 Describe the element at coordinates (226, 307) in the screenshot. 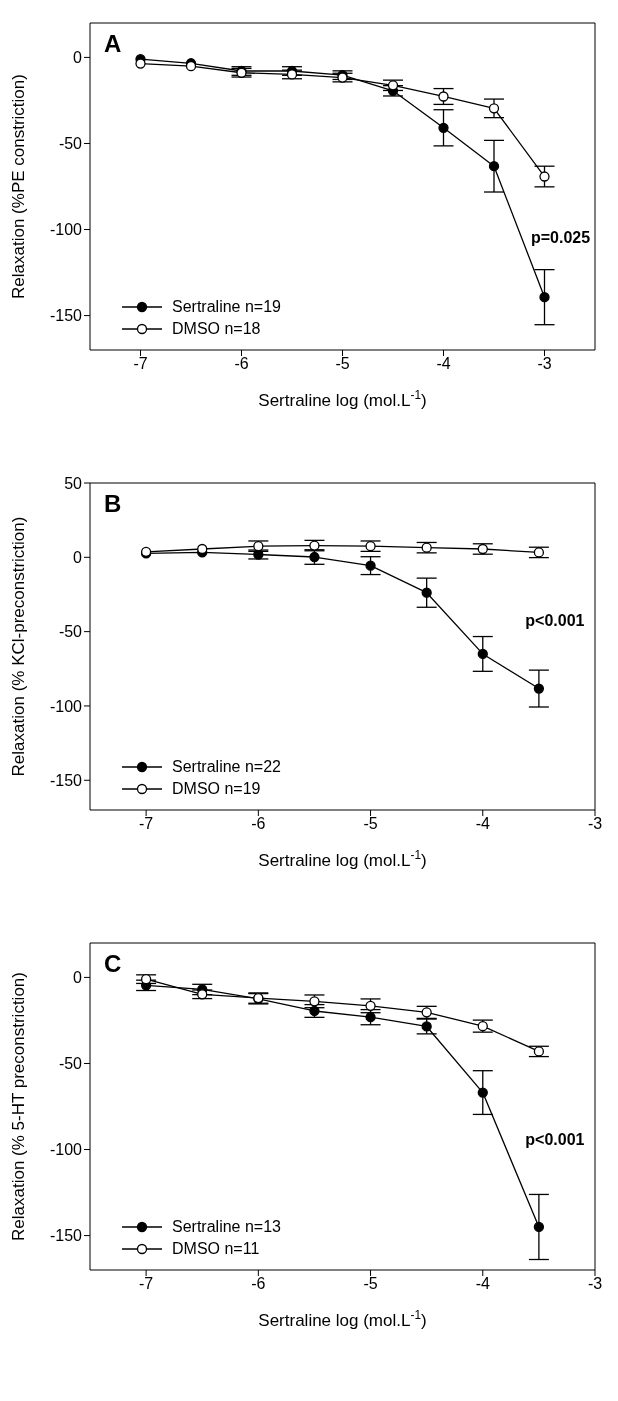

I see `legend-label: Sertraline n=19` at that location.